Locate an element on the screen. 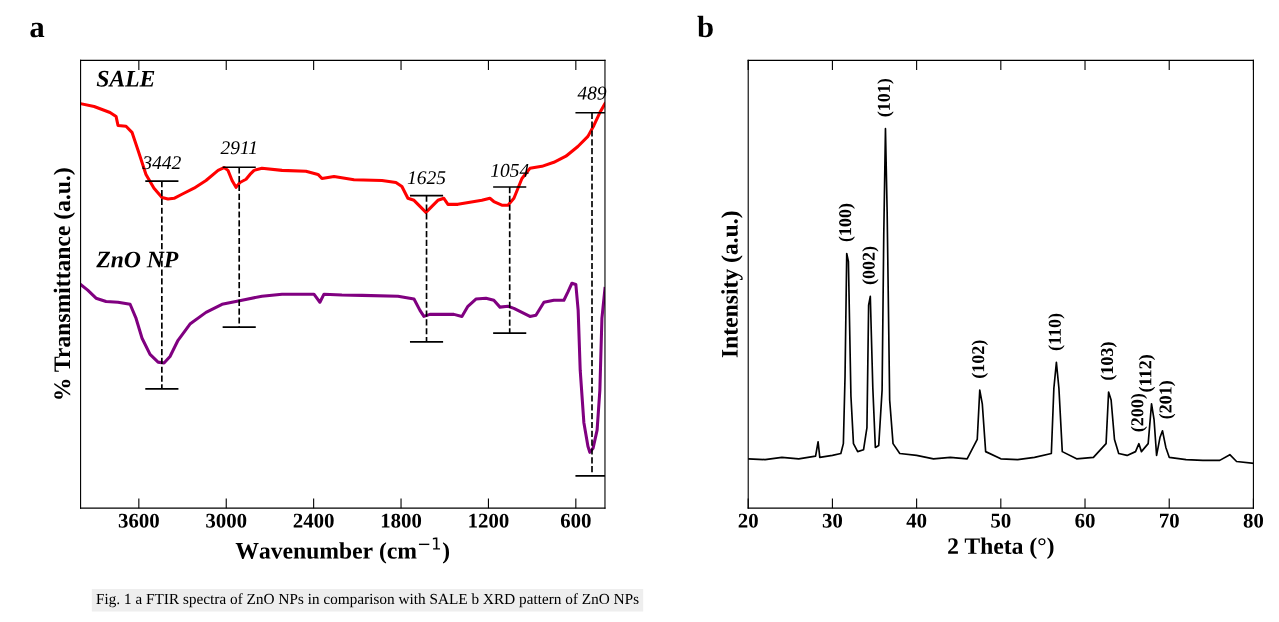 This screenshot has width=1279, height=622. series-label: ZnO NP is located at coordinates (137, 259).